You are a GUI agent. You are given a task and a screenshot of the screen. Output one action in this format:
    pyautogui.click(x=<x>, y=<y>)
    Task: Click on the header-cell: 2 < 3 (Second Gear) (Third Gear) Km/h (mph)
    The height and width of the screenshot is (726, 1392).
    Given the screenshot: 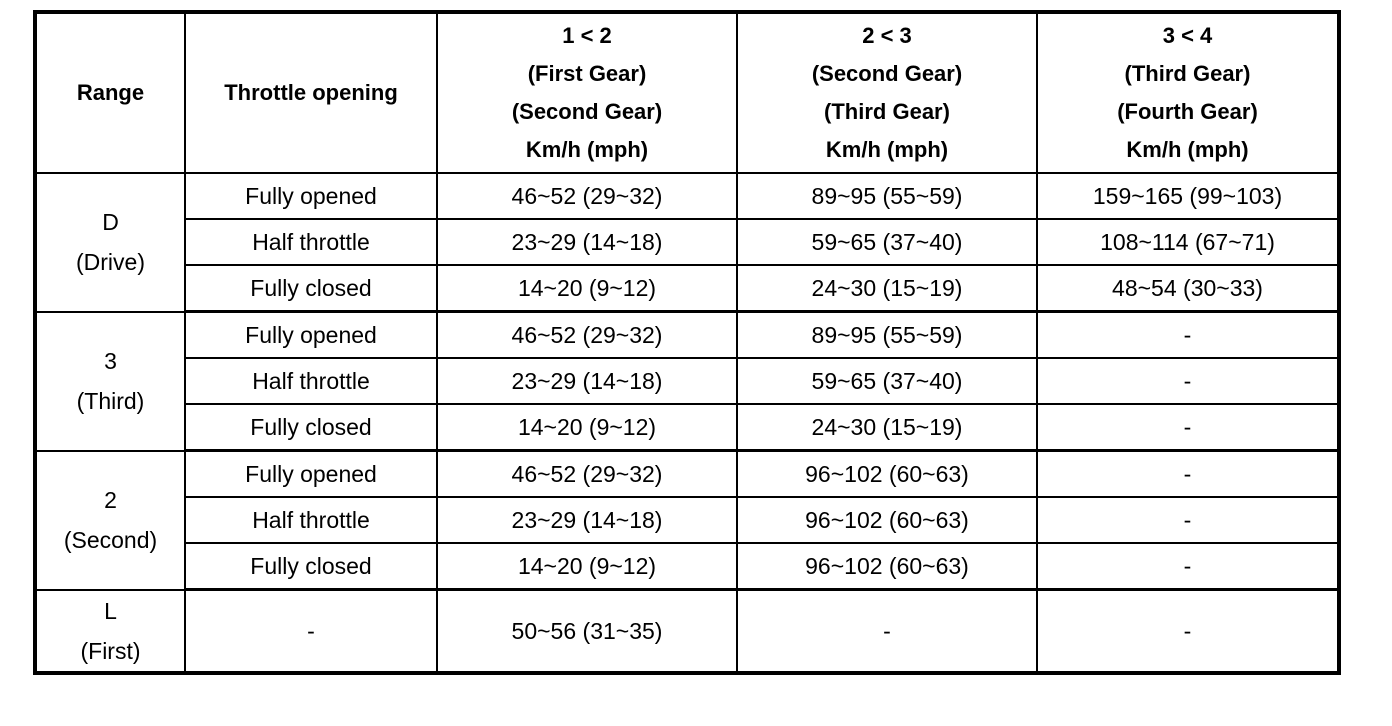 What is the action you would take?
    pyautogui.click(x=887, y=92)
    